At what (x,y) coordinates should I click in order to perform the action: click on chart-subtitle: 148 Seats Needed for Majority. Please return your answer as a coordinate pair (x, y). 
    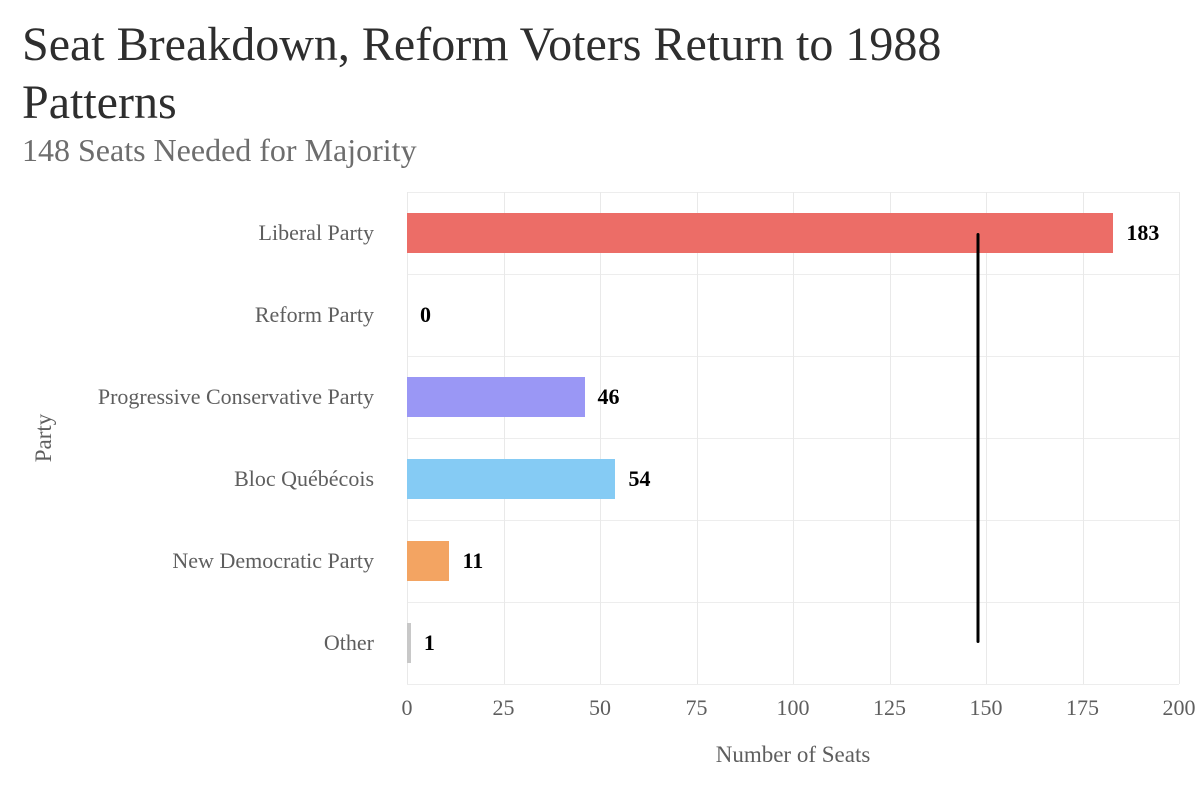
    Looking at the image, I should click on (219, 150).